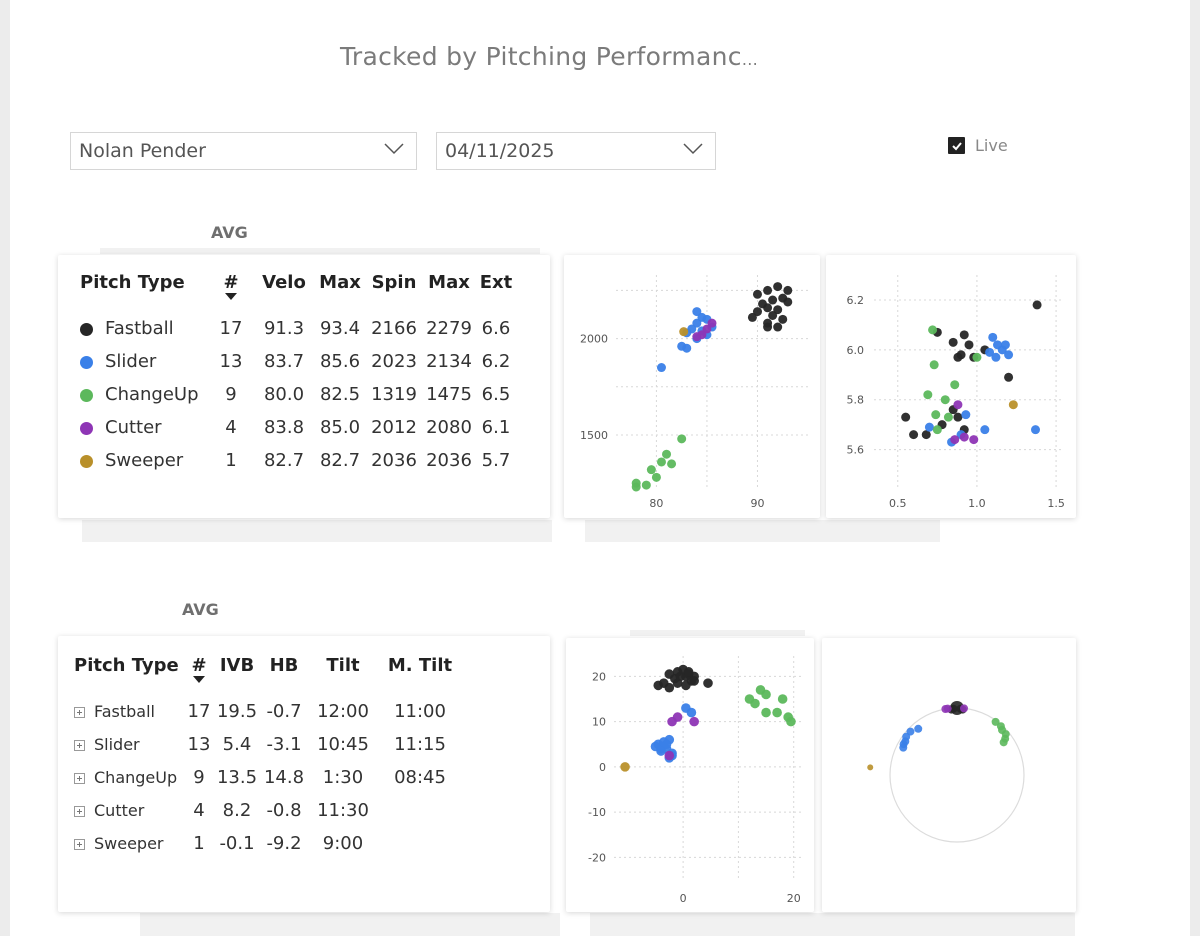 Image resolution: width=1200 pixels, height=936 pixels. Describe the element at coordinates (298, 328) in the screenshot. I see `table-row: Fastball 17 91.3 93.4 2166 2279 6.6` at that location.